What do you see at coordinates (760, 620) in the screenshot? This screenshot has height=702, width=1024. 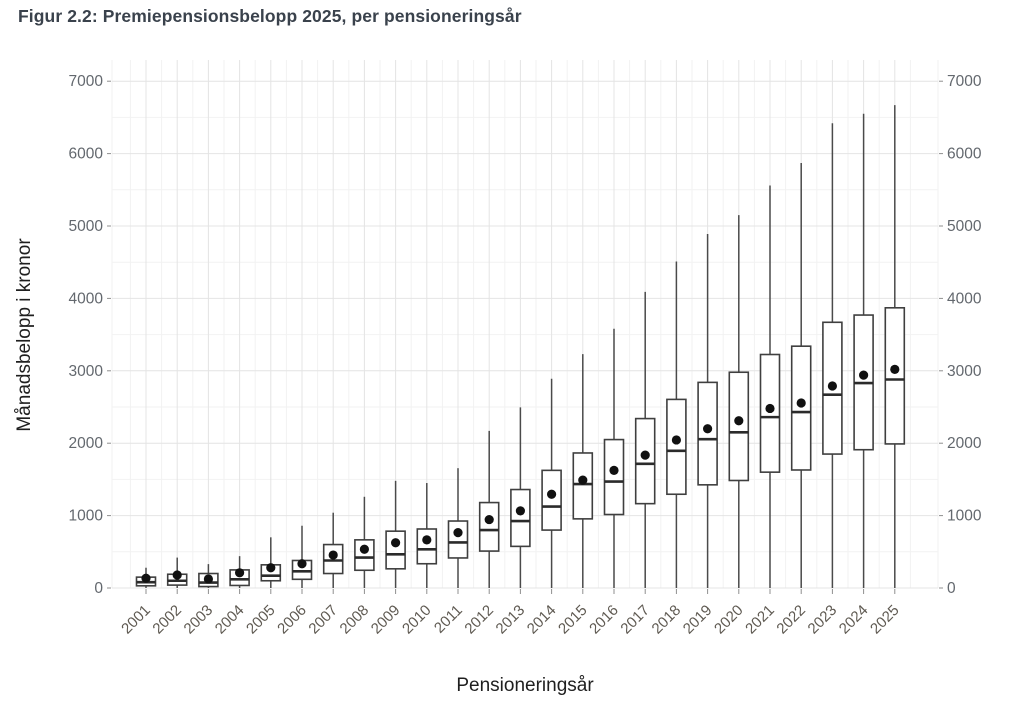 I see `x-tick-label: 2021` at bounding box center [760, 620].